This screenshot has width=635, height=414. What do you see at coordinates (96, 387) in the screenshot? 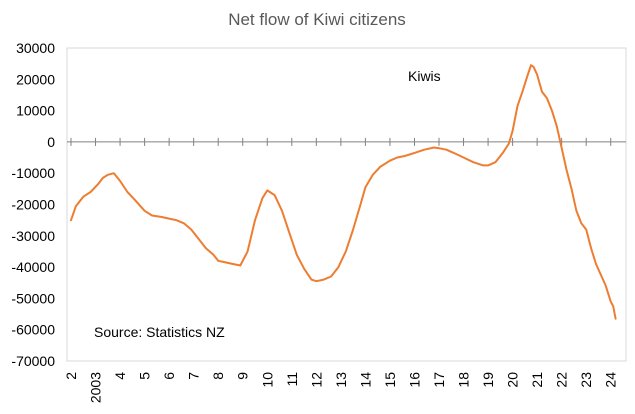
I see `x-tick-label: 2003` at bounding box center [96, 387].